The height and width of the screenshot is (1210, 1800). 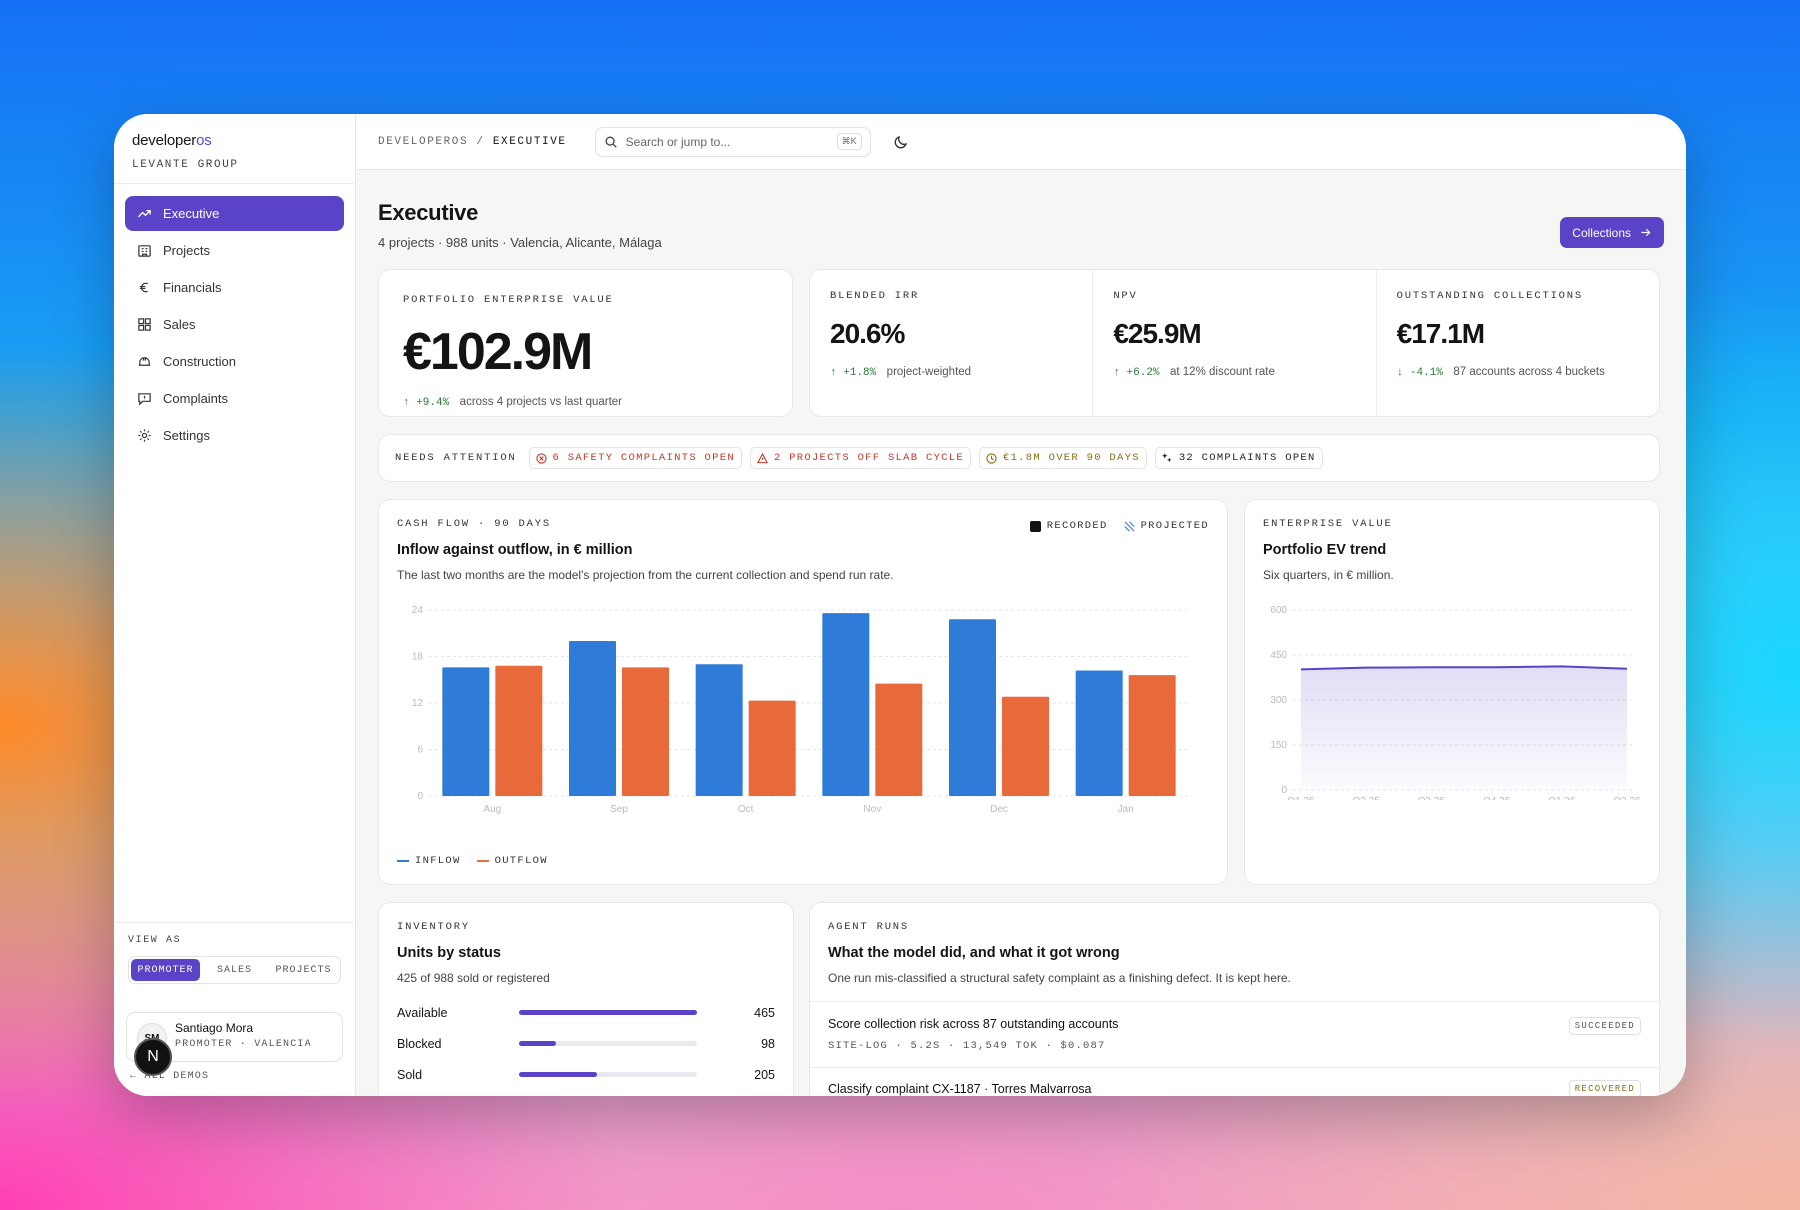 What do you see at coordinates (1157, 333) in the screenshot?
I see `kpi-value: €25.9M` at bounding box center [1157, 333].